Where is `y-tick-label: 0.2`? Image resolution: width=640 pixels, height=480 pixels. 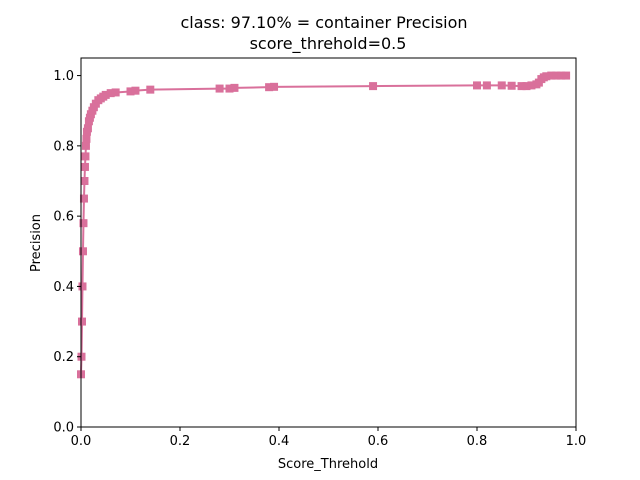 y-tick-label: 0.2 is located at coordinates (63, 357).